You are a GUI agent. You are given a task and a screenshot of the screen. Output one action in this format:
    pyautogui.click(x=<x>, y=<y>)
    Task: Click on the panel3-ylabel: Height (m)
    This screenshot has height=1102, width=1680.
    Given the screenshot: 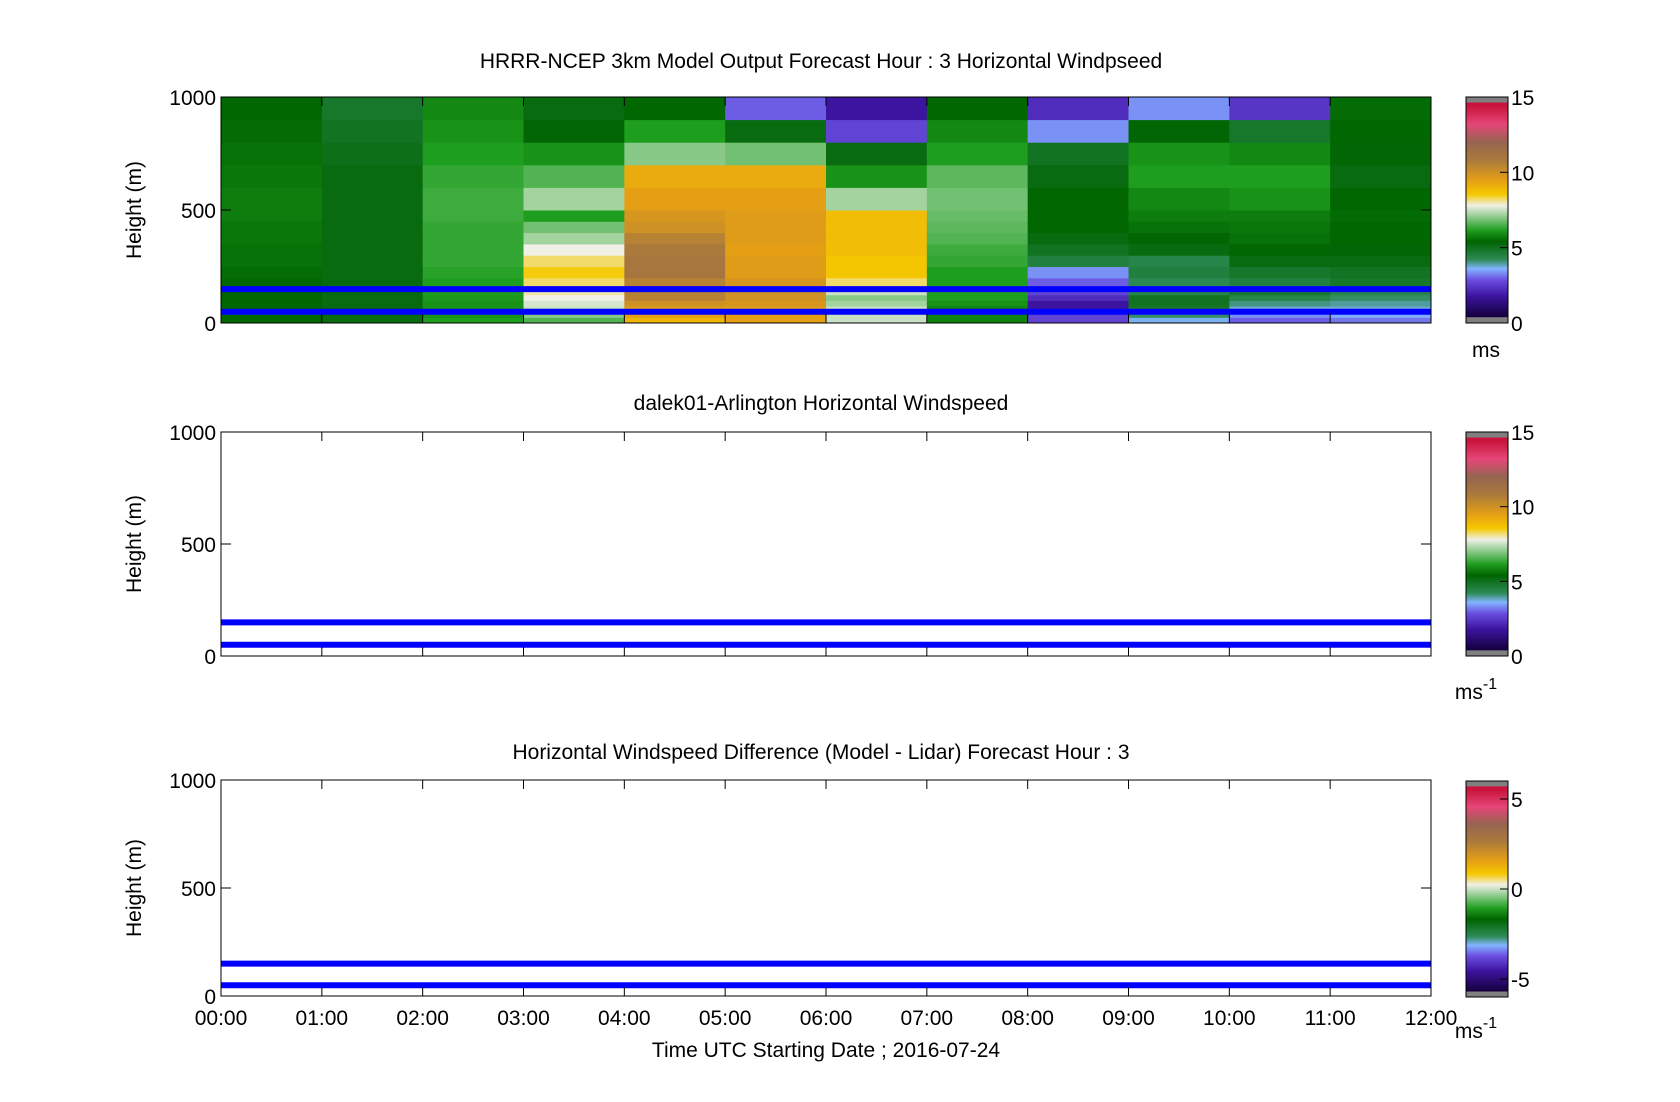 What is the action you would take?
    pyautogui.click(x=134, y=888)
    